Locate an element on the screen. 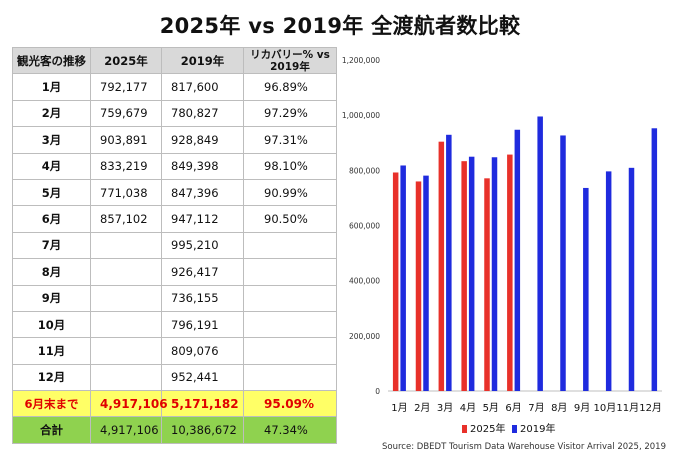 This screenshot has width=680, height=460. x-tick-label: 11月 is located at coordinates (627, 408).